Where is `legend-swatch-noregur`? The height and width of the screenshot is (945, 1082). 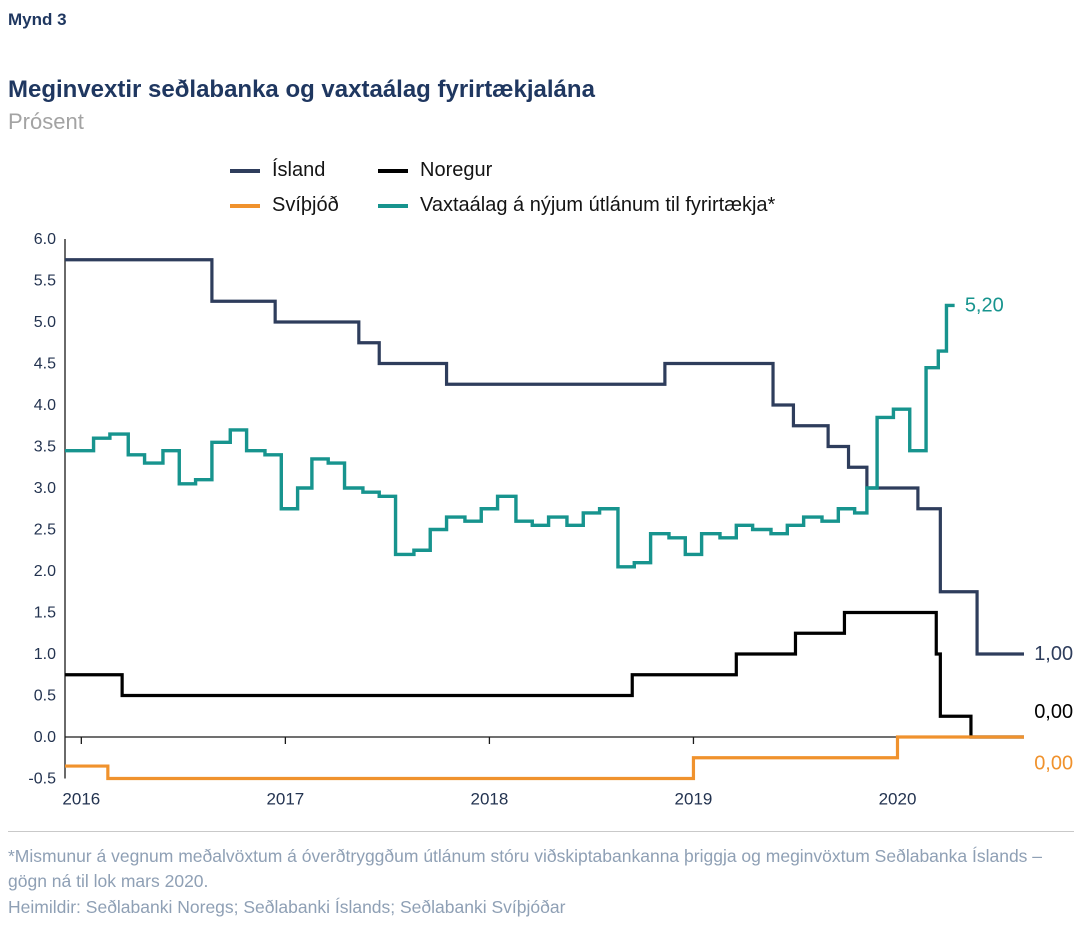 legend-swatch-noregur is located at coordinates (393, 170).